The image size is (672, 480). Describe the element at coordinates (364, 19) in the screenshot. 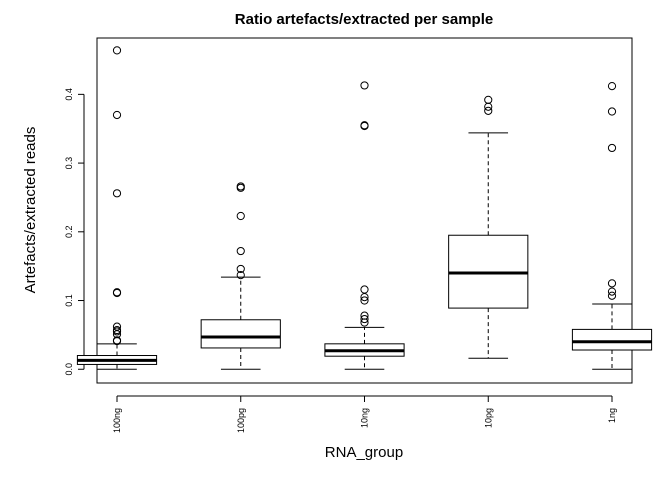

I see `chart-title: Ratio artefacts/extracted per sample` at that location.